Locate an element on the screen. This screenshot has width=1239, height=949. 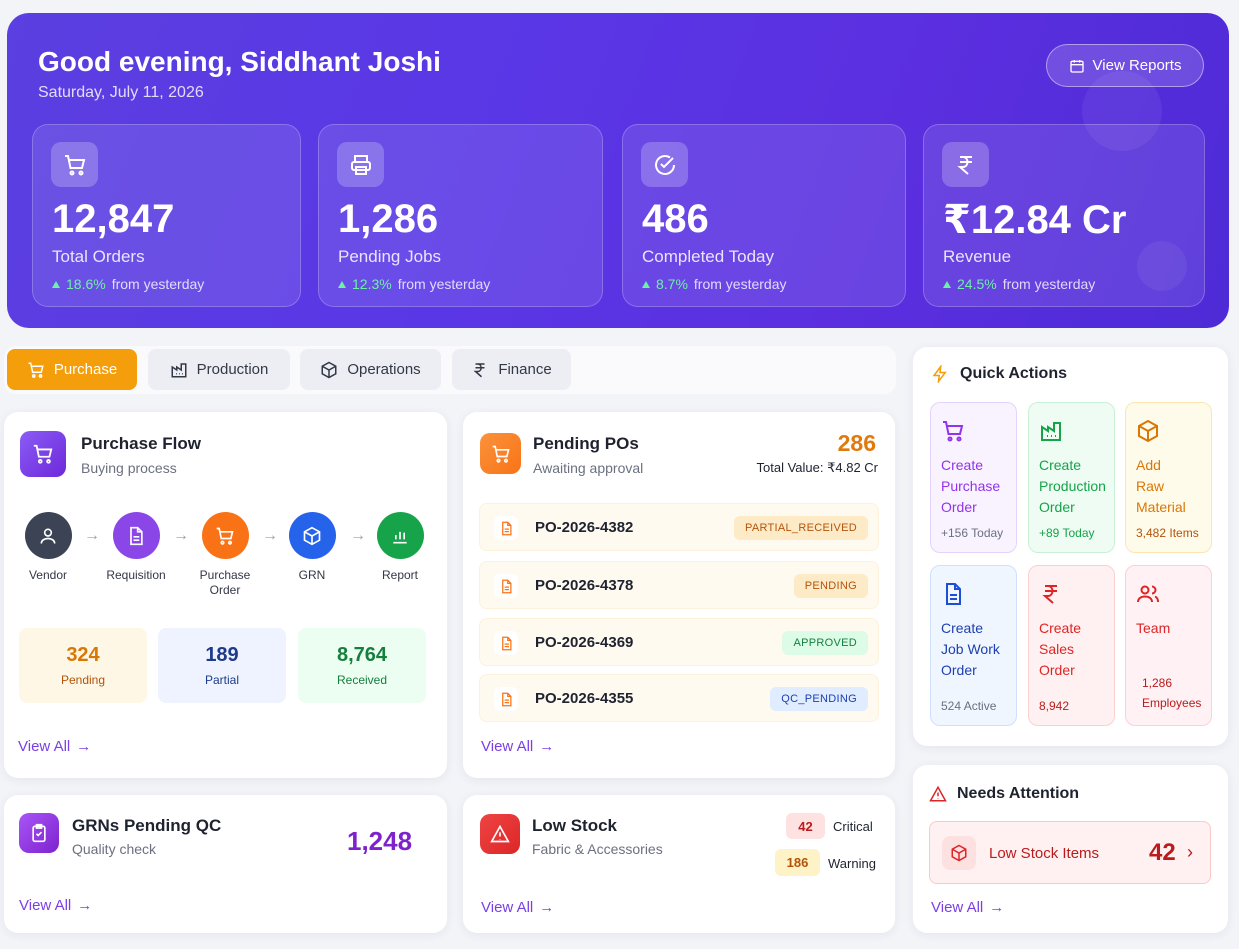
po-row: PO-2026-4369 APPROVED is located at coordinates (679, 642).